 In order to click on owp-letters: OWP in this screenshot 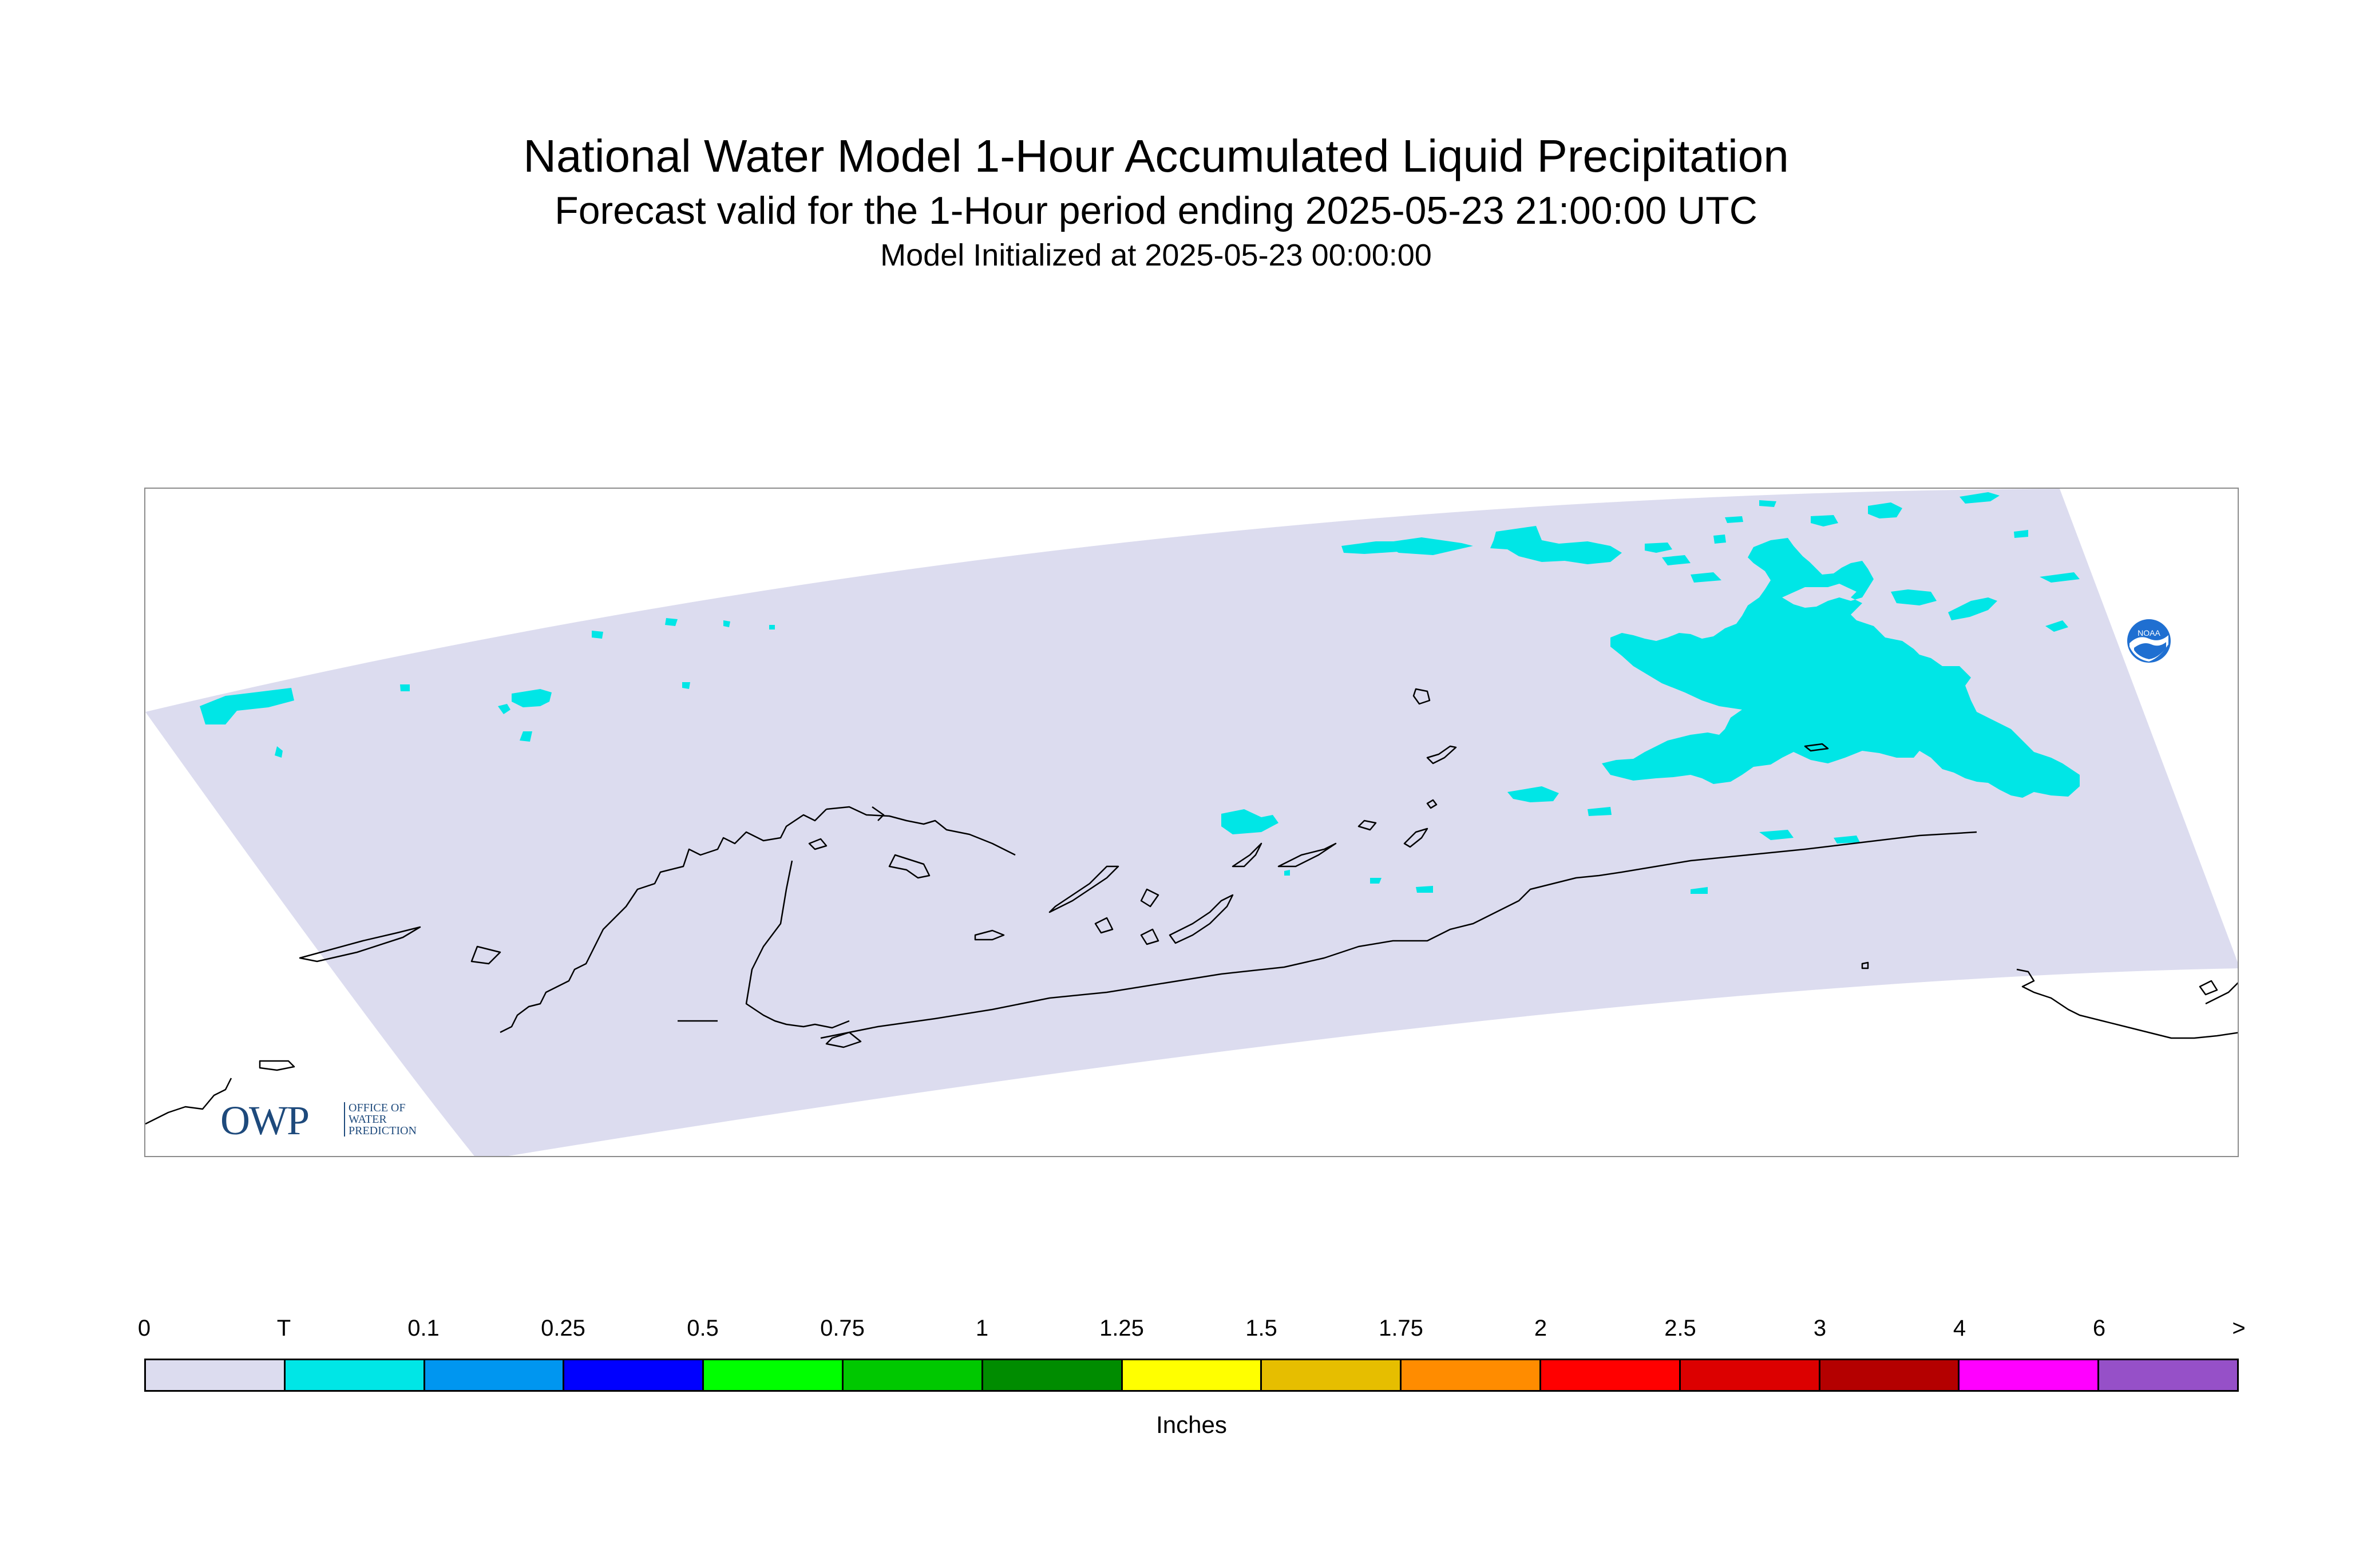, I will do `click(265, 1120)`.